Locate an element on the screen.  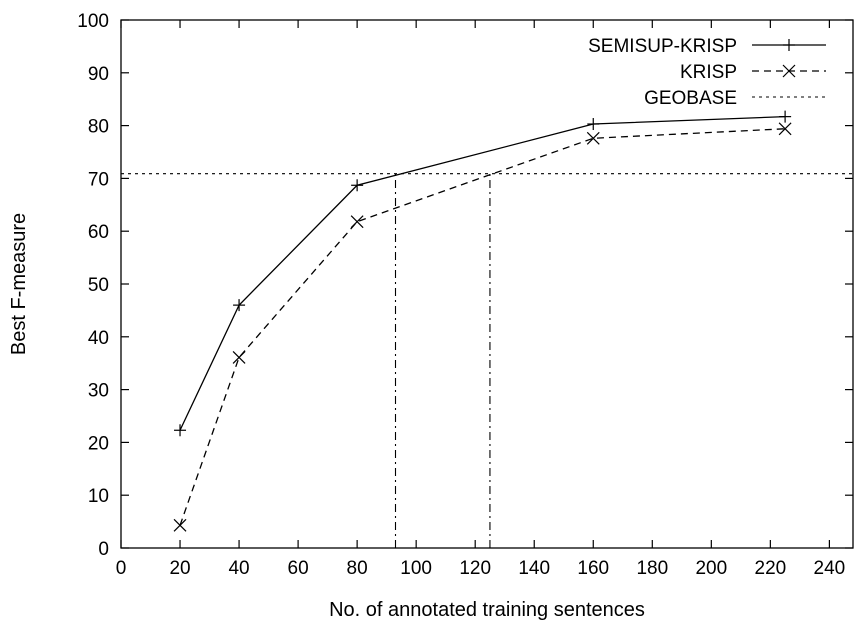
legend-item: KRISP is located at coordinates (753, 72).